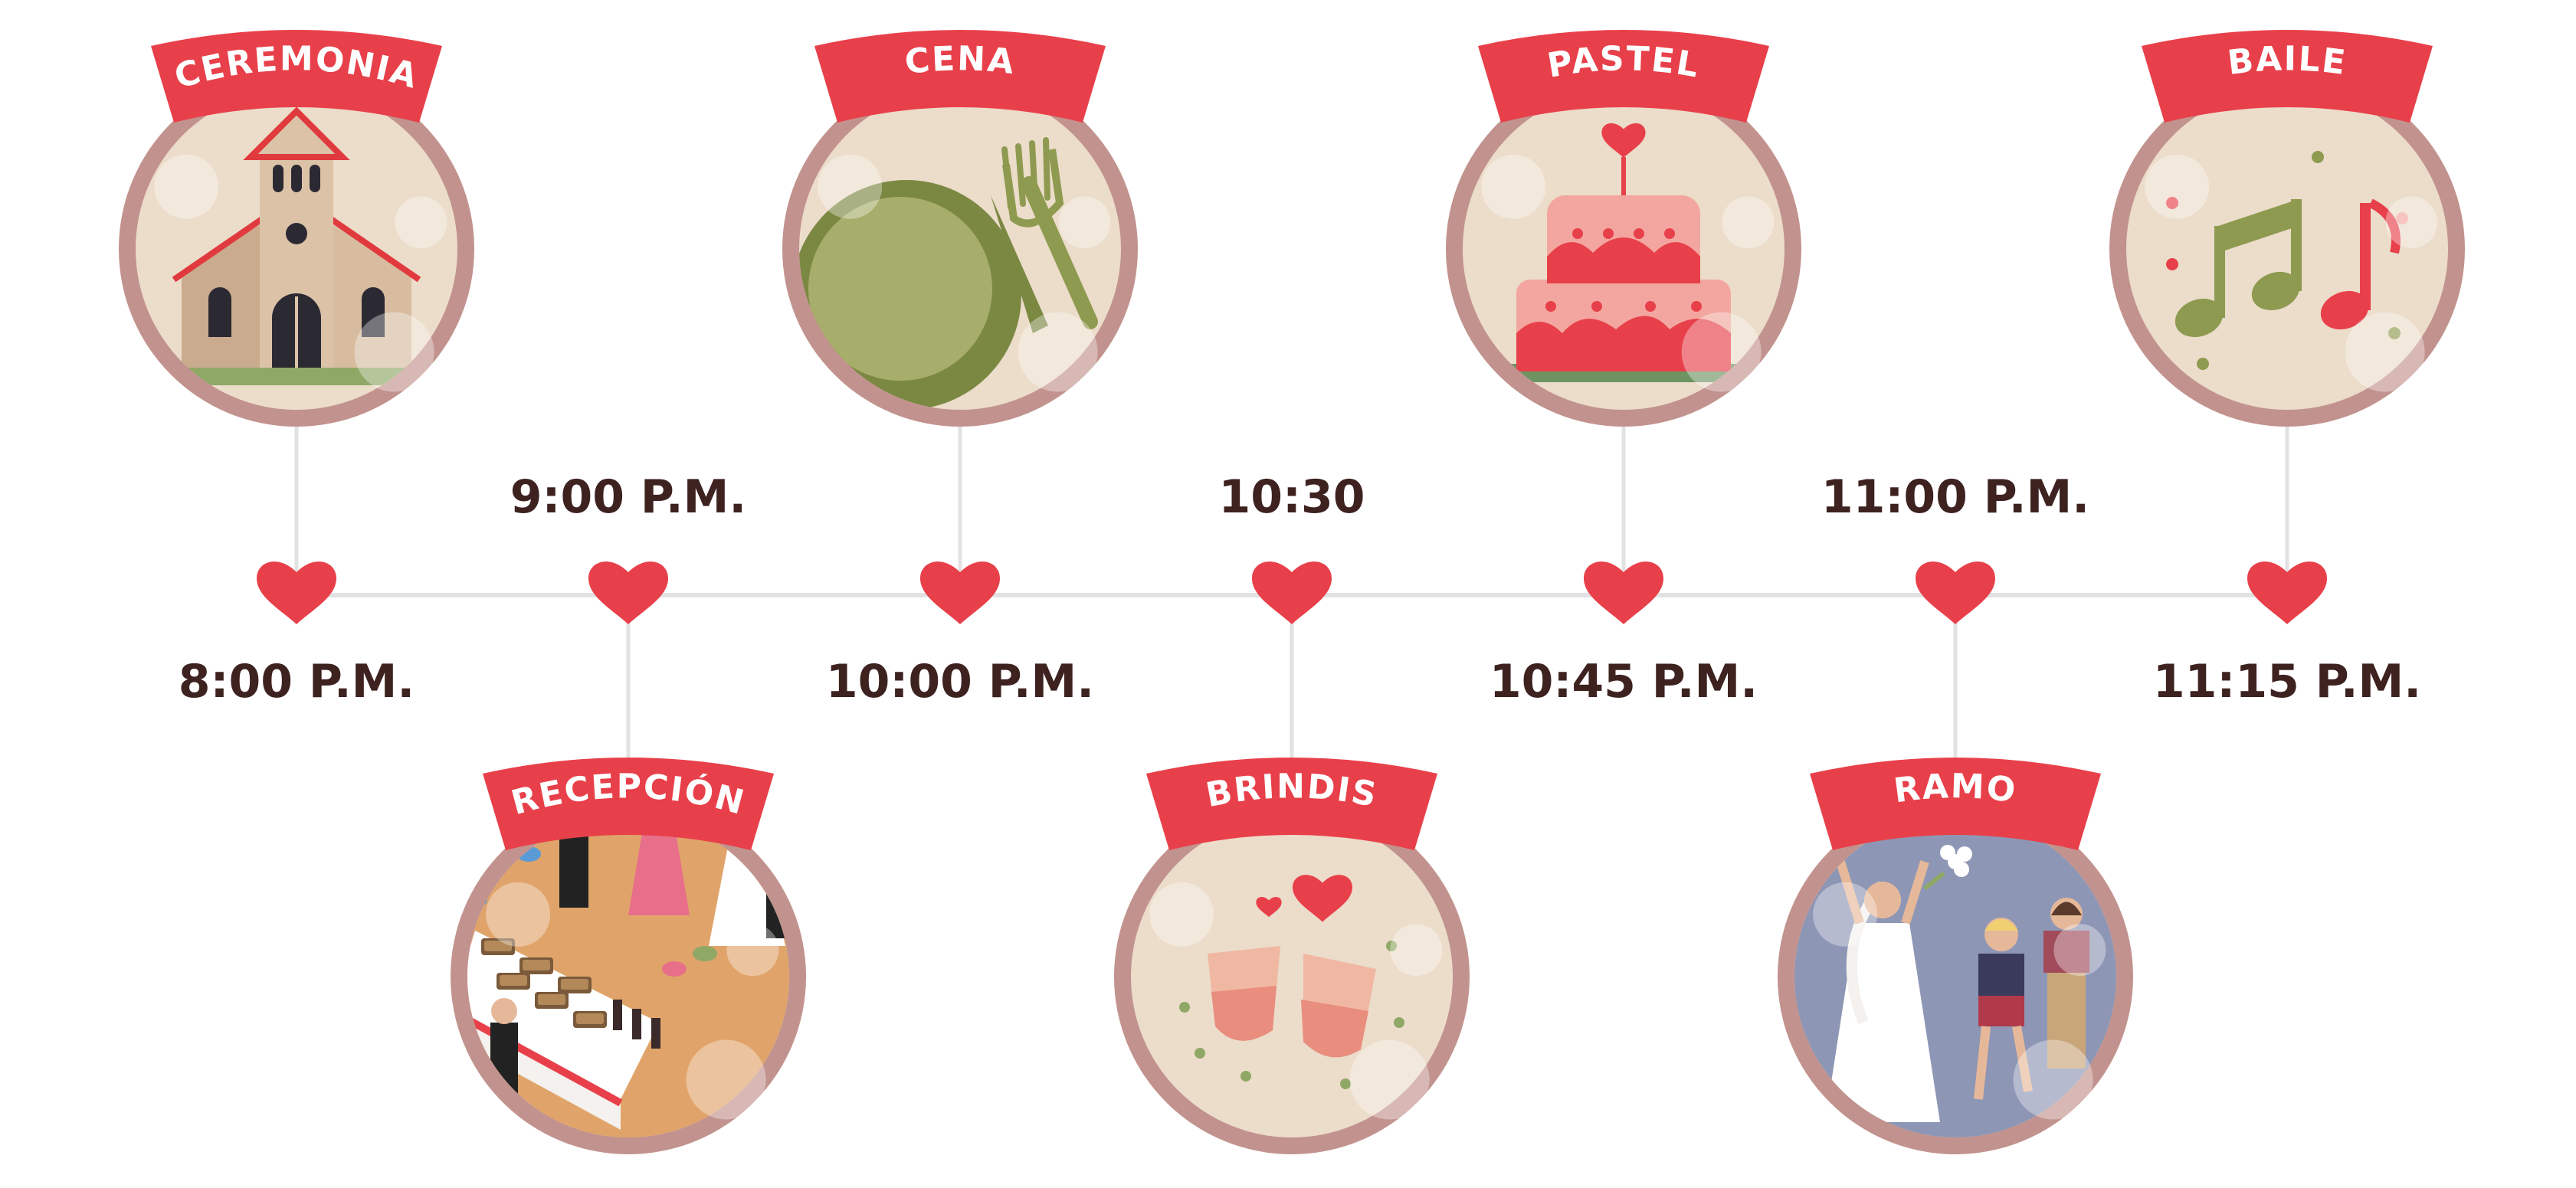 The width and height of the screenshot is (2576, 1188). What do you see at coordinates (960, 682) in the screenshot?
I see `time-label-cena: 10:00 P.M.` at bounding box center [960, 682].